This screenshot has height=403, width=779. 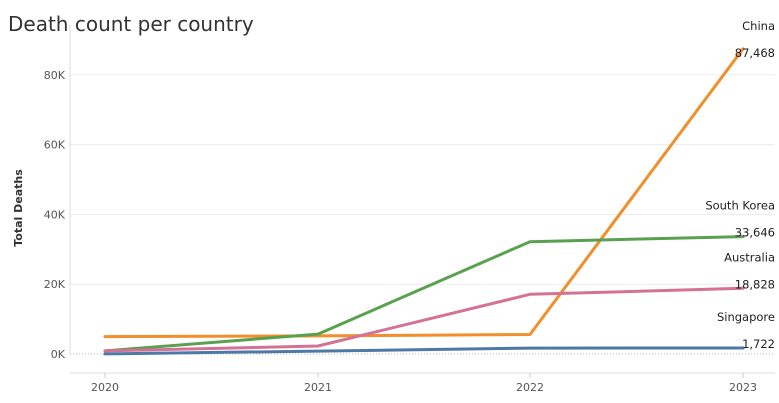 I want to click on chart-title: Death count per country, so click(x=131, y=24).